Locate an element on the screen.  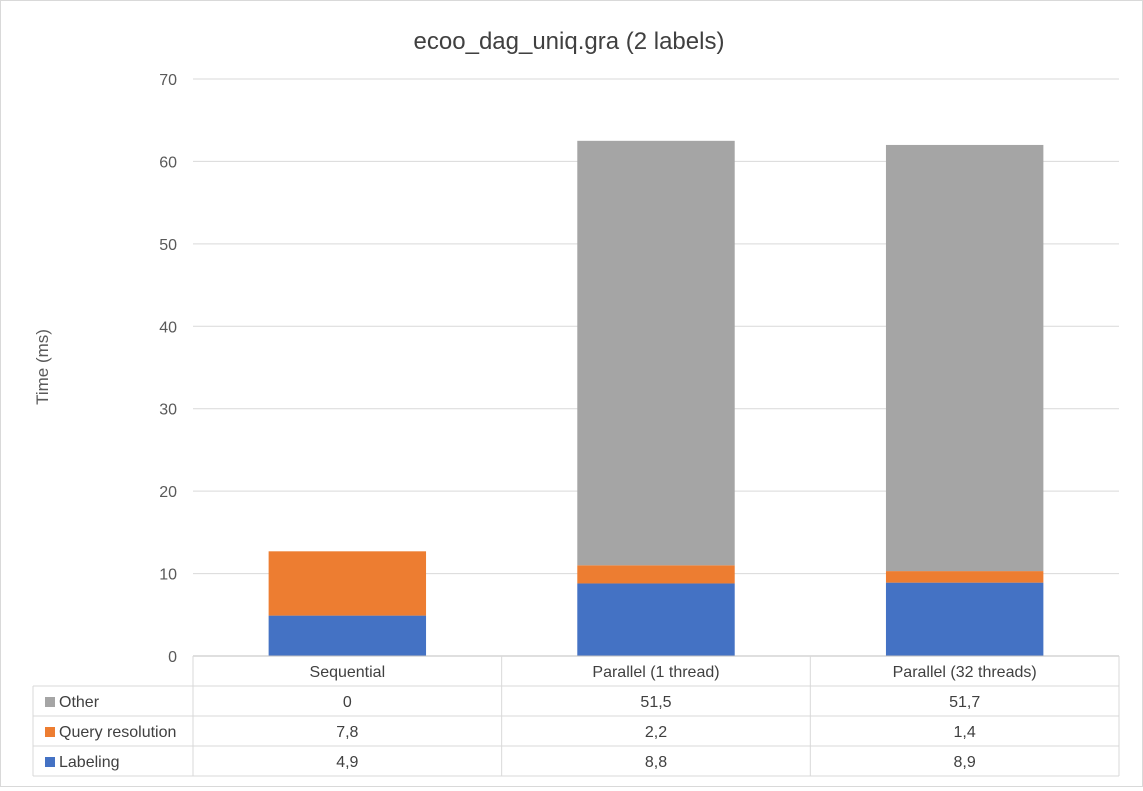
legend-label: Other is located at coordinates (79, 702).